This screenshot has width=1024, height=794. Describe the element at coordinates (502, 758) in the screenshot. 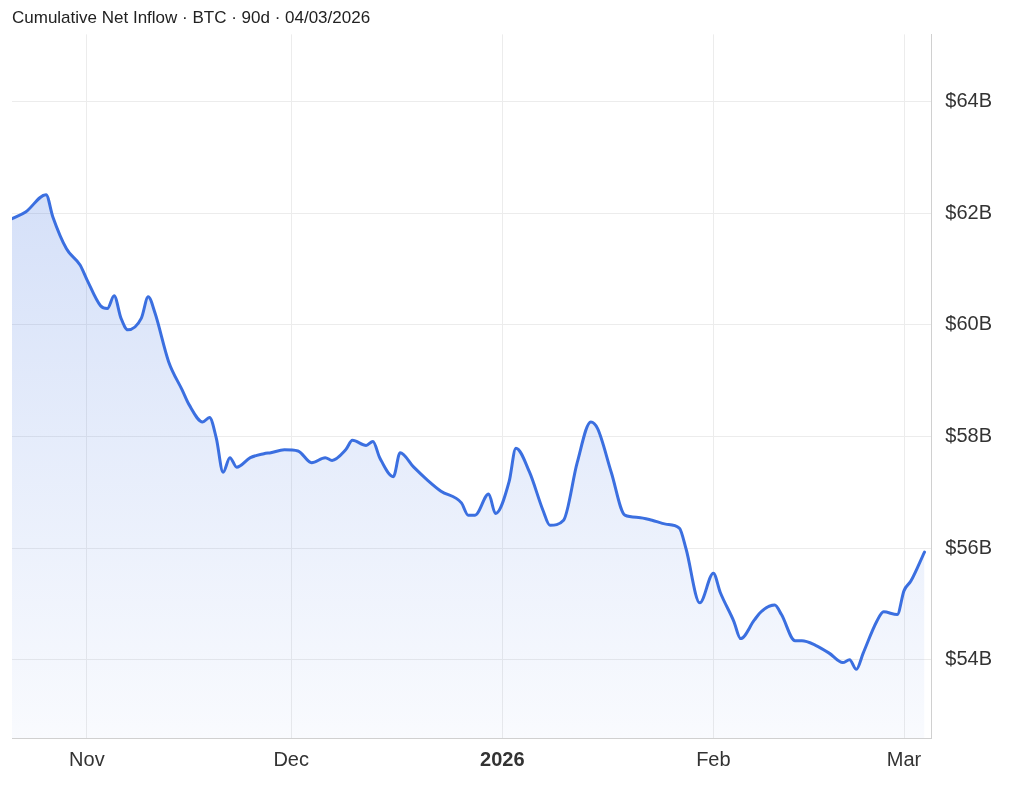

I see `x-tick-label: 2026` at that location.